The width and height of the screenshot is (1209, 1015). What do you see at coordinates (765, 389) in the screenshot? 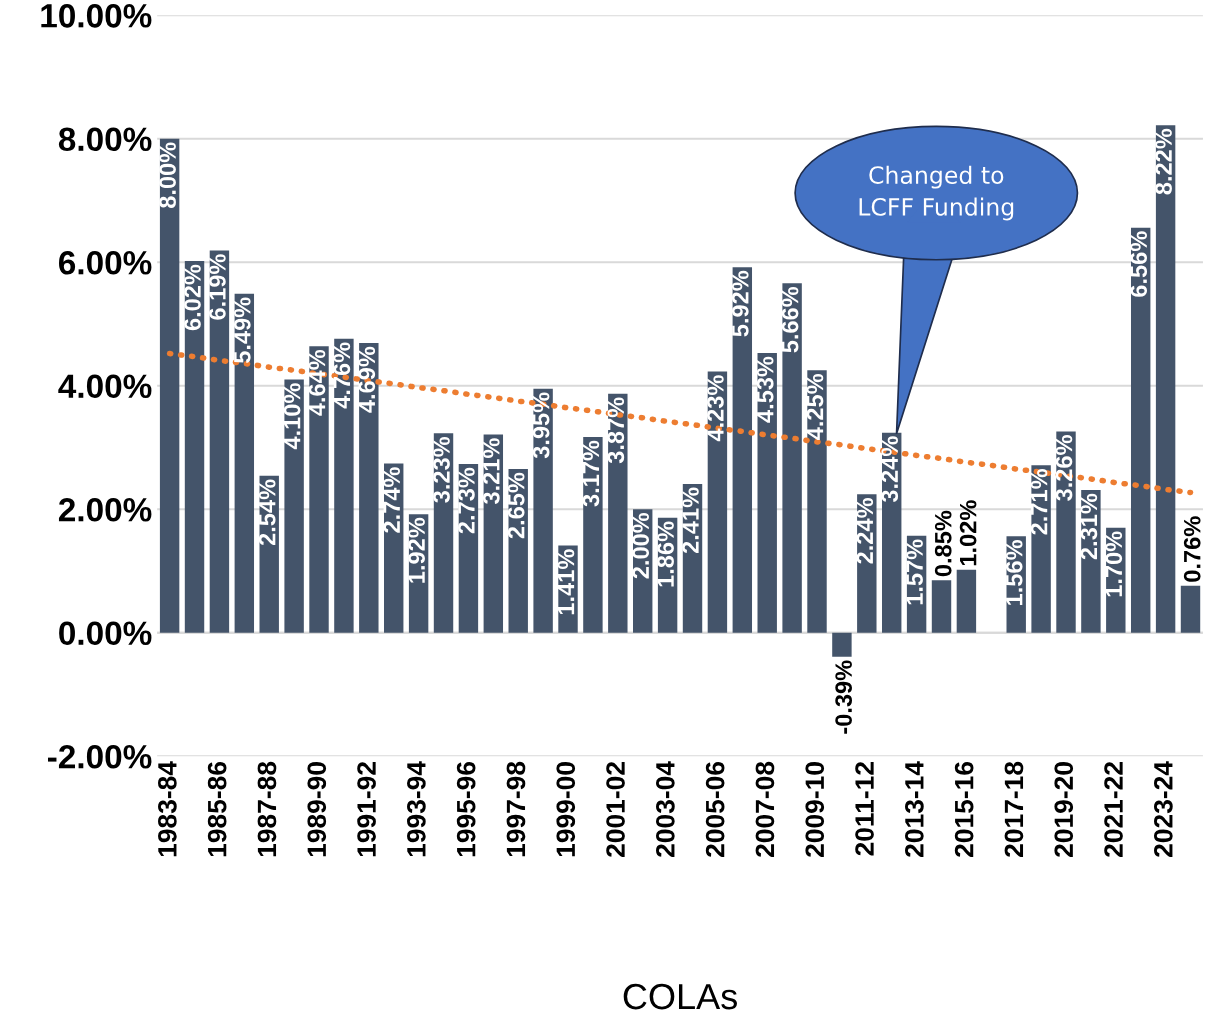
I see `data-label: 4.53%` at bounding box center [765, 389].